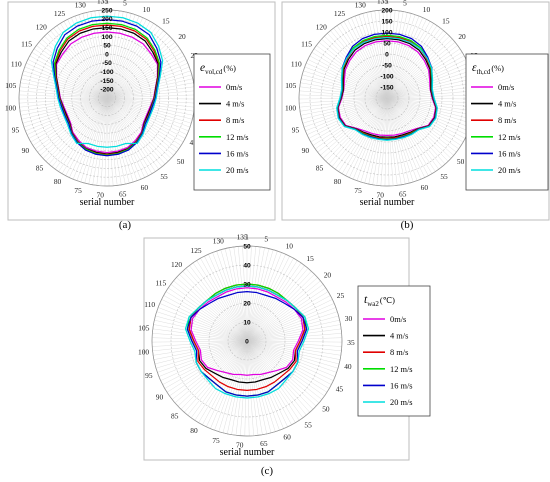  I want to click on radial-tick-label: 50, so click(107, 46).